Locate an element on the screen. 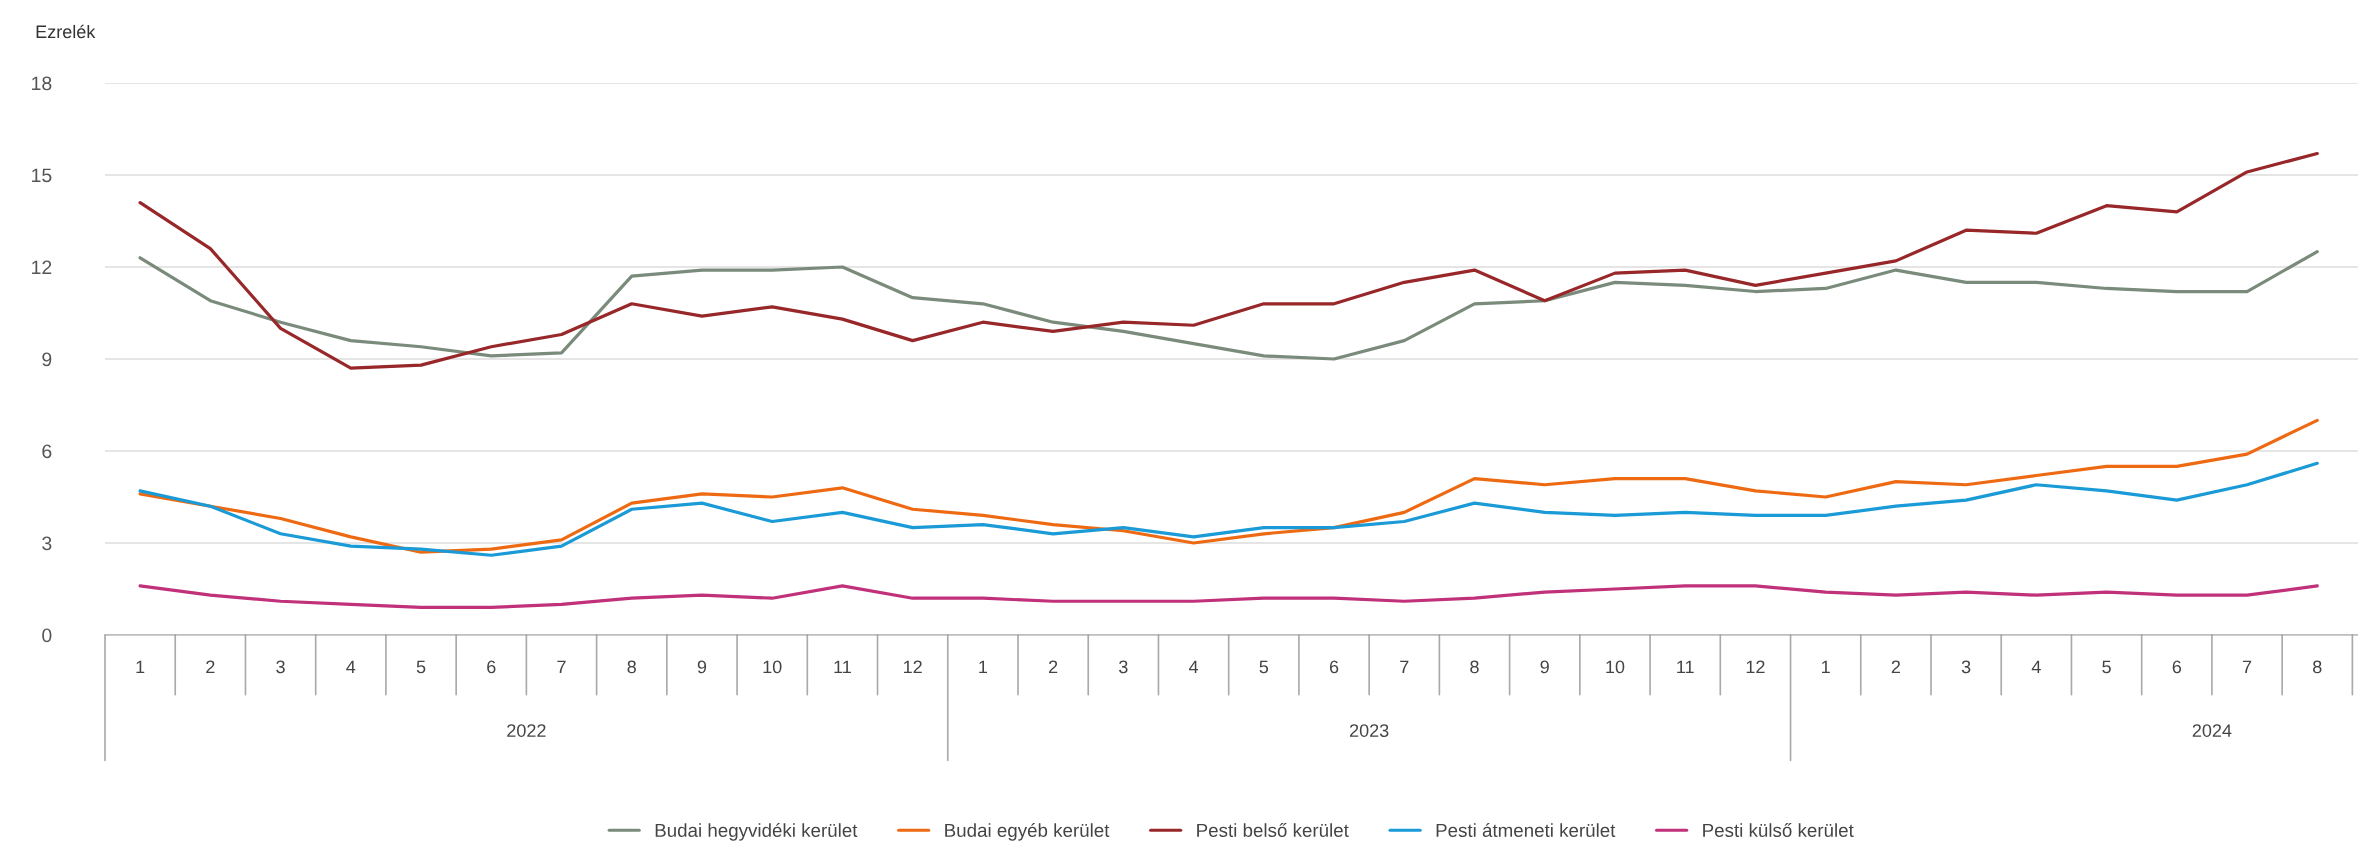 This screenshot has height=866, width=2358. text: 2022 is located at coordinates (526, 730).